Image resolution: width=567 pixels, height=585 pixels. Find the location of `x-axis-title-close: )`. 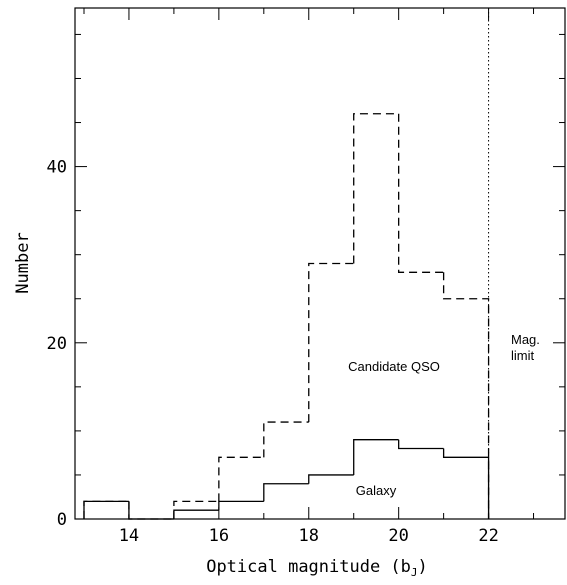

x-axis-title-close: ) is located at coordinates (423, 567).